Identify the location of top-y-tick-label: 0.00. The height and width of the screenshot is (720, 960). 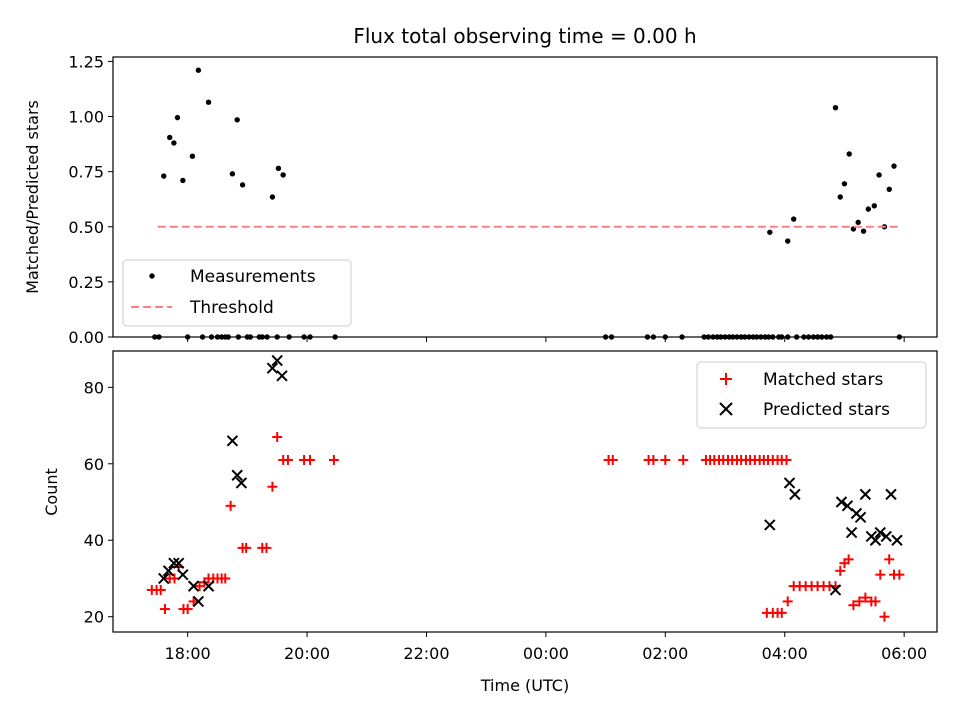
(86, 337).